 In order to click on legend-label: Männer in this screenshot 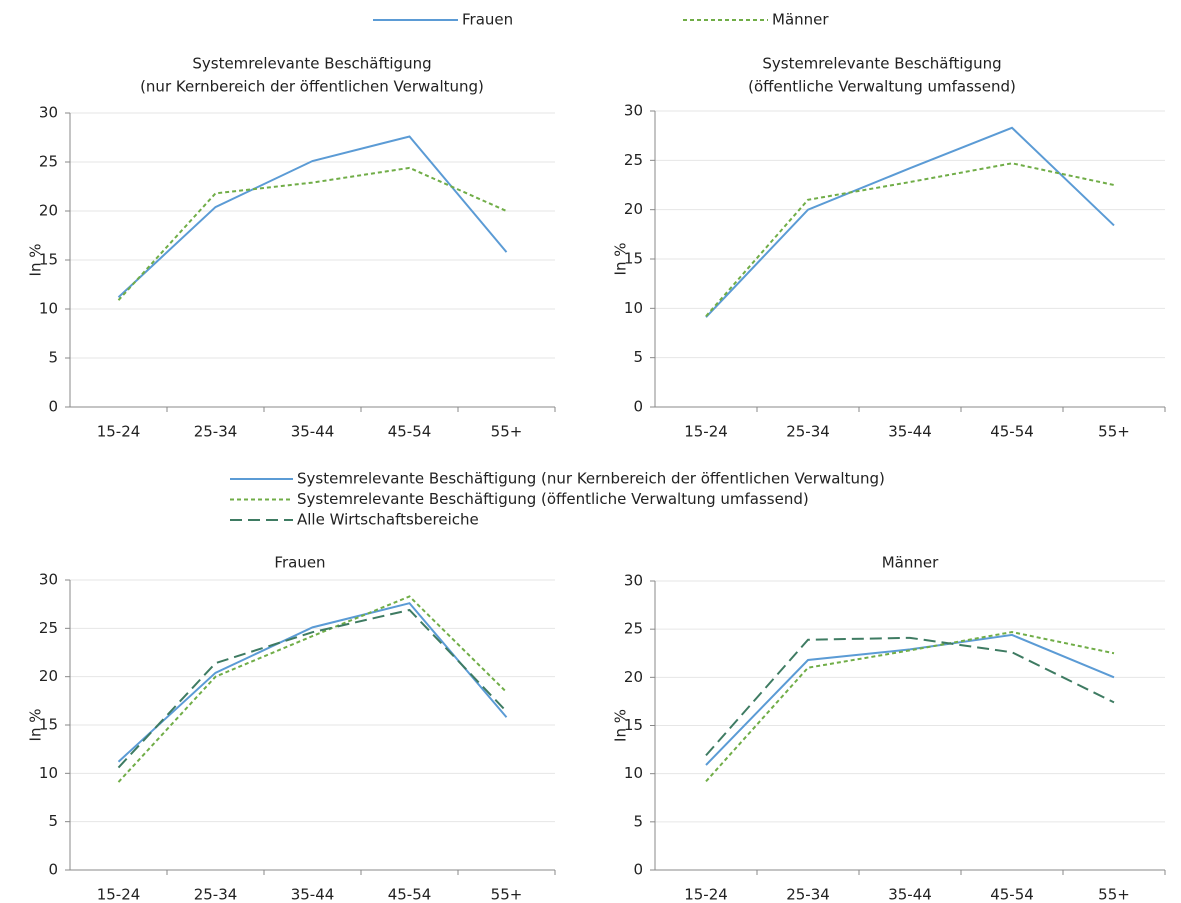, I will do `click(800, 20)`.